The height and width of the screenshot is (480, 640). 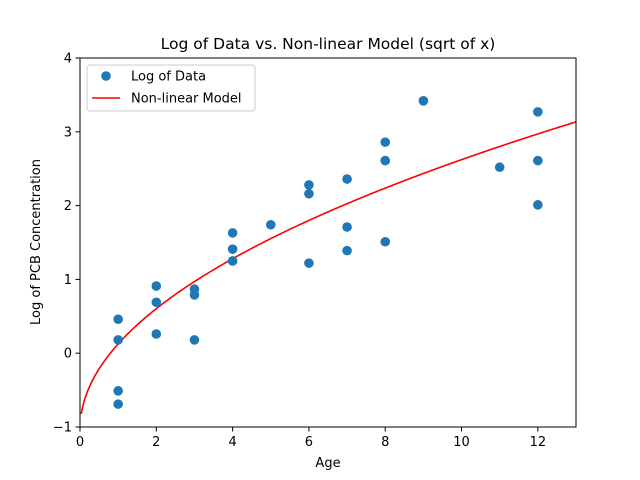 What do you see at coordinates (538, 442) in the screenshot?
I see `x-tick-label: 12` at bounding box center [538, 442].